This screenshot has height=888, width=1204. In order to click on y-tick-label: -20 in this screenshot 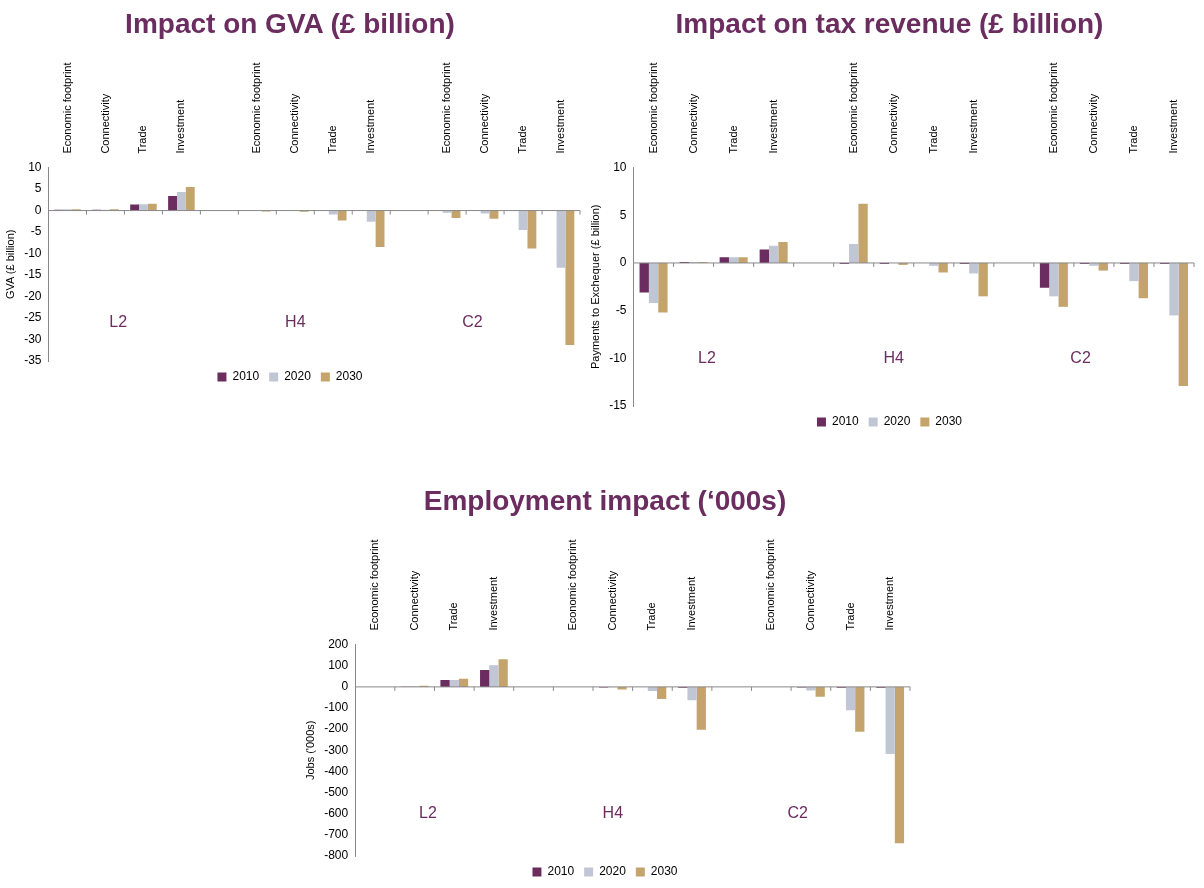, I will do `click(33, 295)`.